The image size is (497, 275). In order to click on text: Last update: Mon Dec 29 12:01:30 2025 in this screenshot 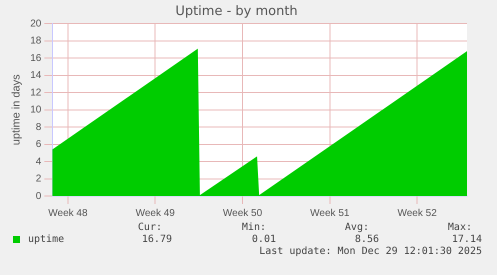, I will do `click(370, 251)`.